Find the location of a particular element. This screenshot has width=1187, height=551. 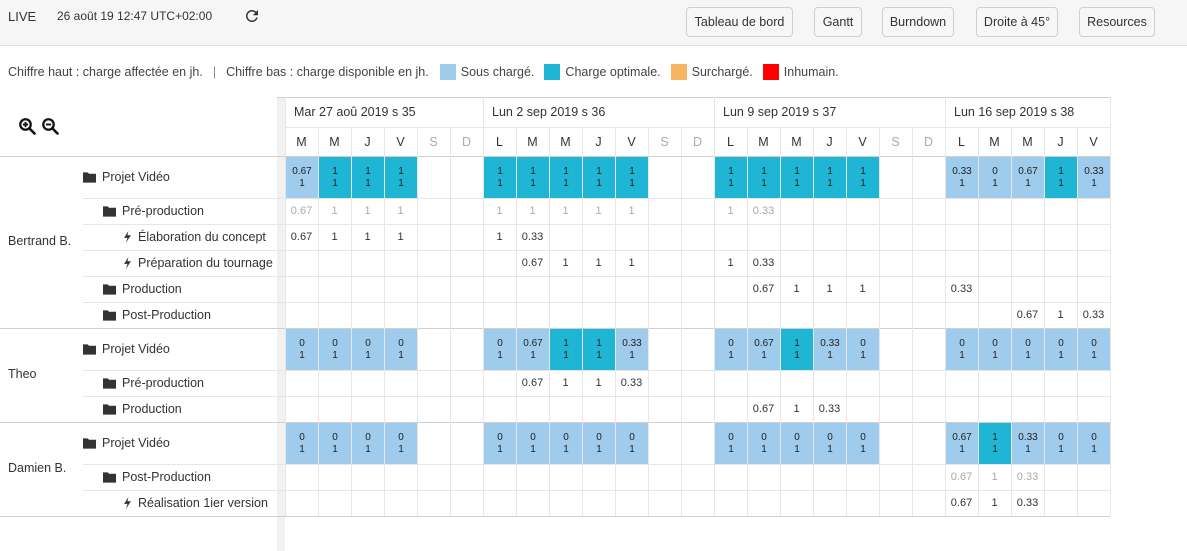

task-label: Réalisation 1ier version is located at coordinates (195, 503).